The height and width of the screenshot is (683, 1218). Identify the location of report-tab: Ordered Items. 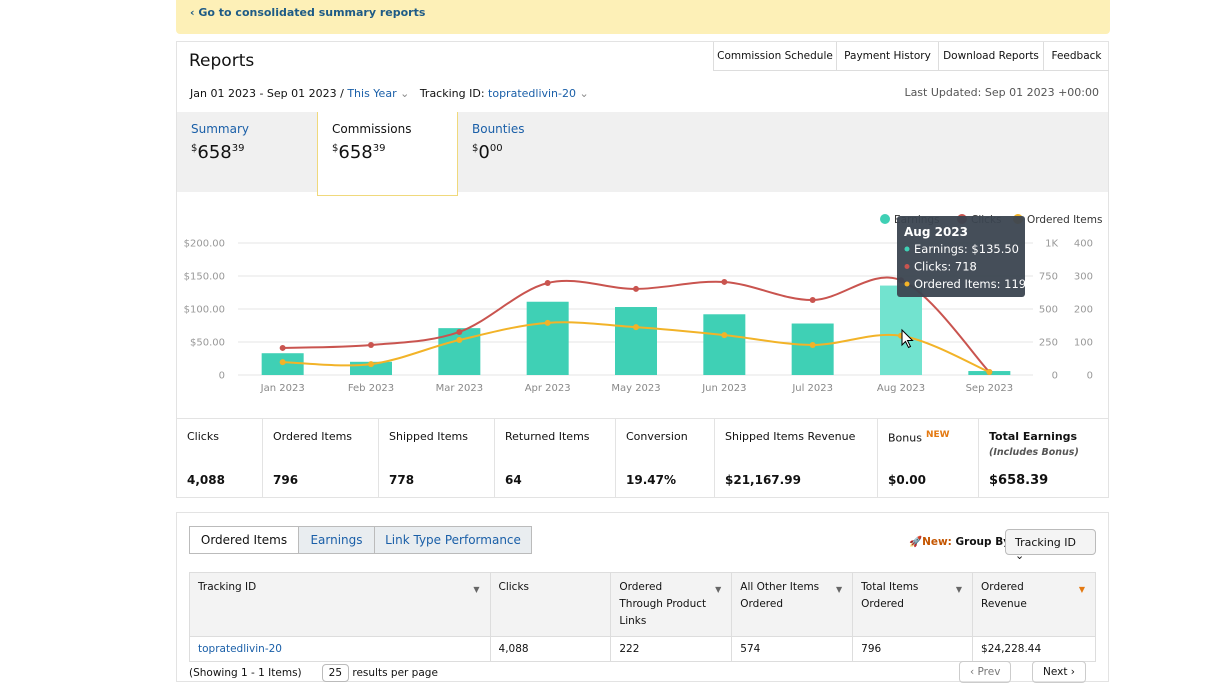
(244, 540).